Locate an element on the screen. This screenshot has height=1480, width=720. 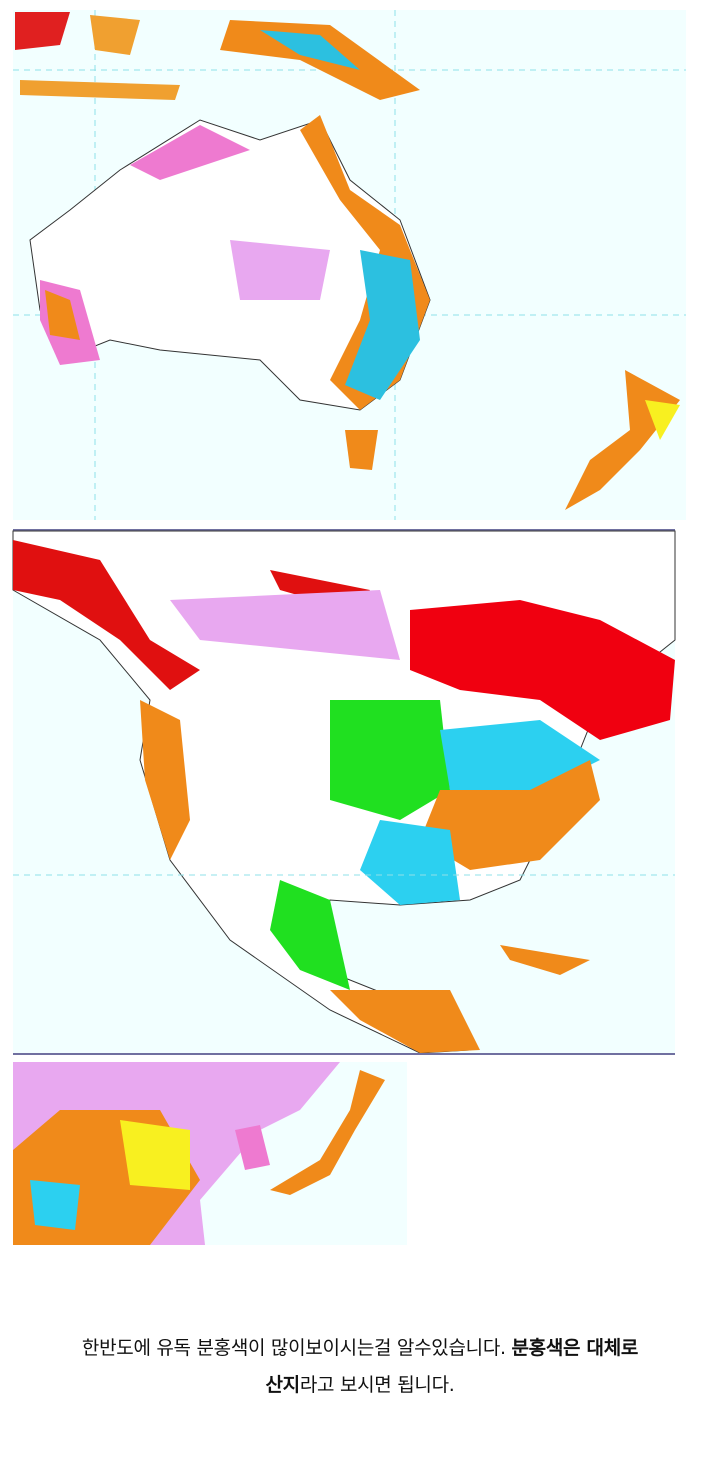
caption-text: 분홍색은 대체로 is located at coordinates (575, 1348).